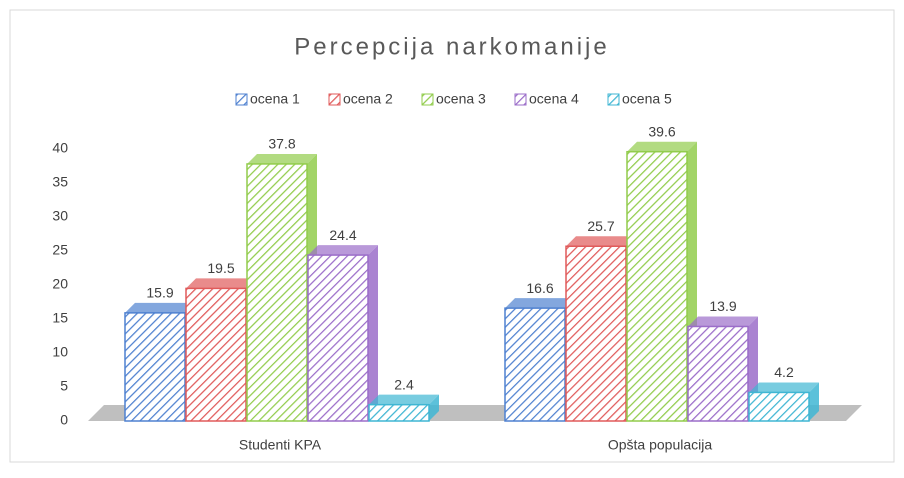 This screenshot has width=904, height=478. Describe the element at coordinates (404, 384) in the screenshot. I see `data-label: 2.4` at that location.